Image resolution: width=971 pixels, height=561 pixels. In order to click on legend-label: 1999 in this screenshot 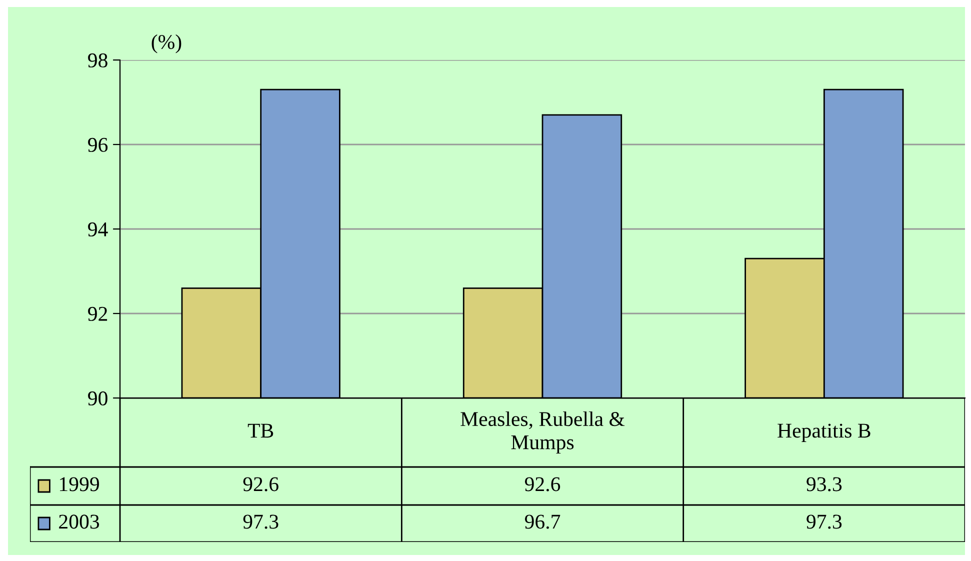, I will do `click(79, 484)`.